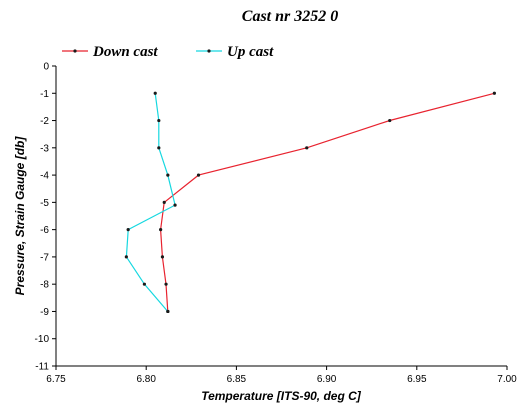 This screenshot has height=420, width=520. What do you see at coordinates (150, 202) in the screenshot?
I see `series-line-up-cast` at bounding box center [150, 202].